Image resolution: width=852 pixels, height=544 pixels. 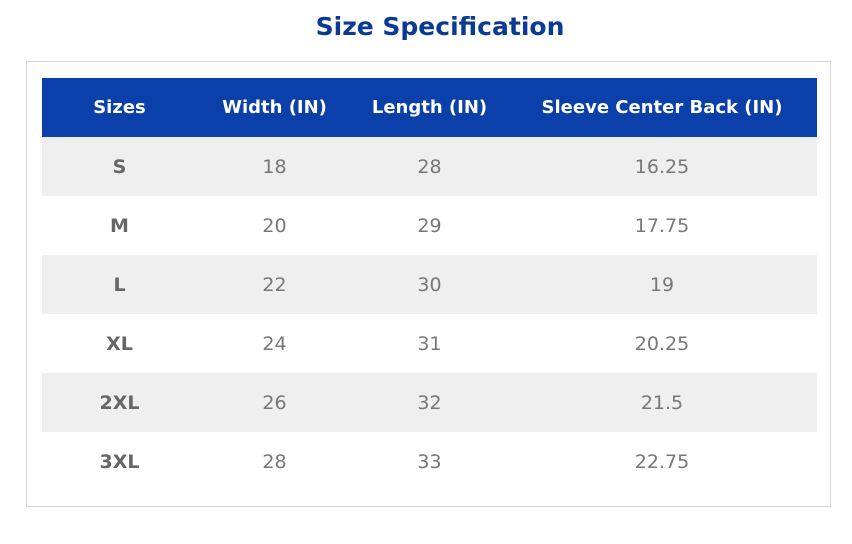 I want to click on table-cell: 17.75, so click(x=662, y=225).